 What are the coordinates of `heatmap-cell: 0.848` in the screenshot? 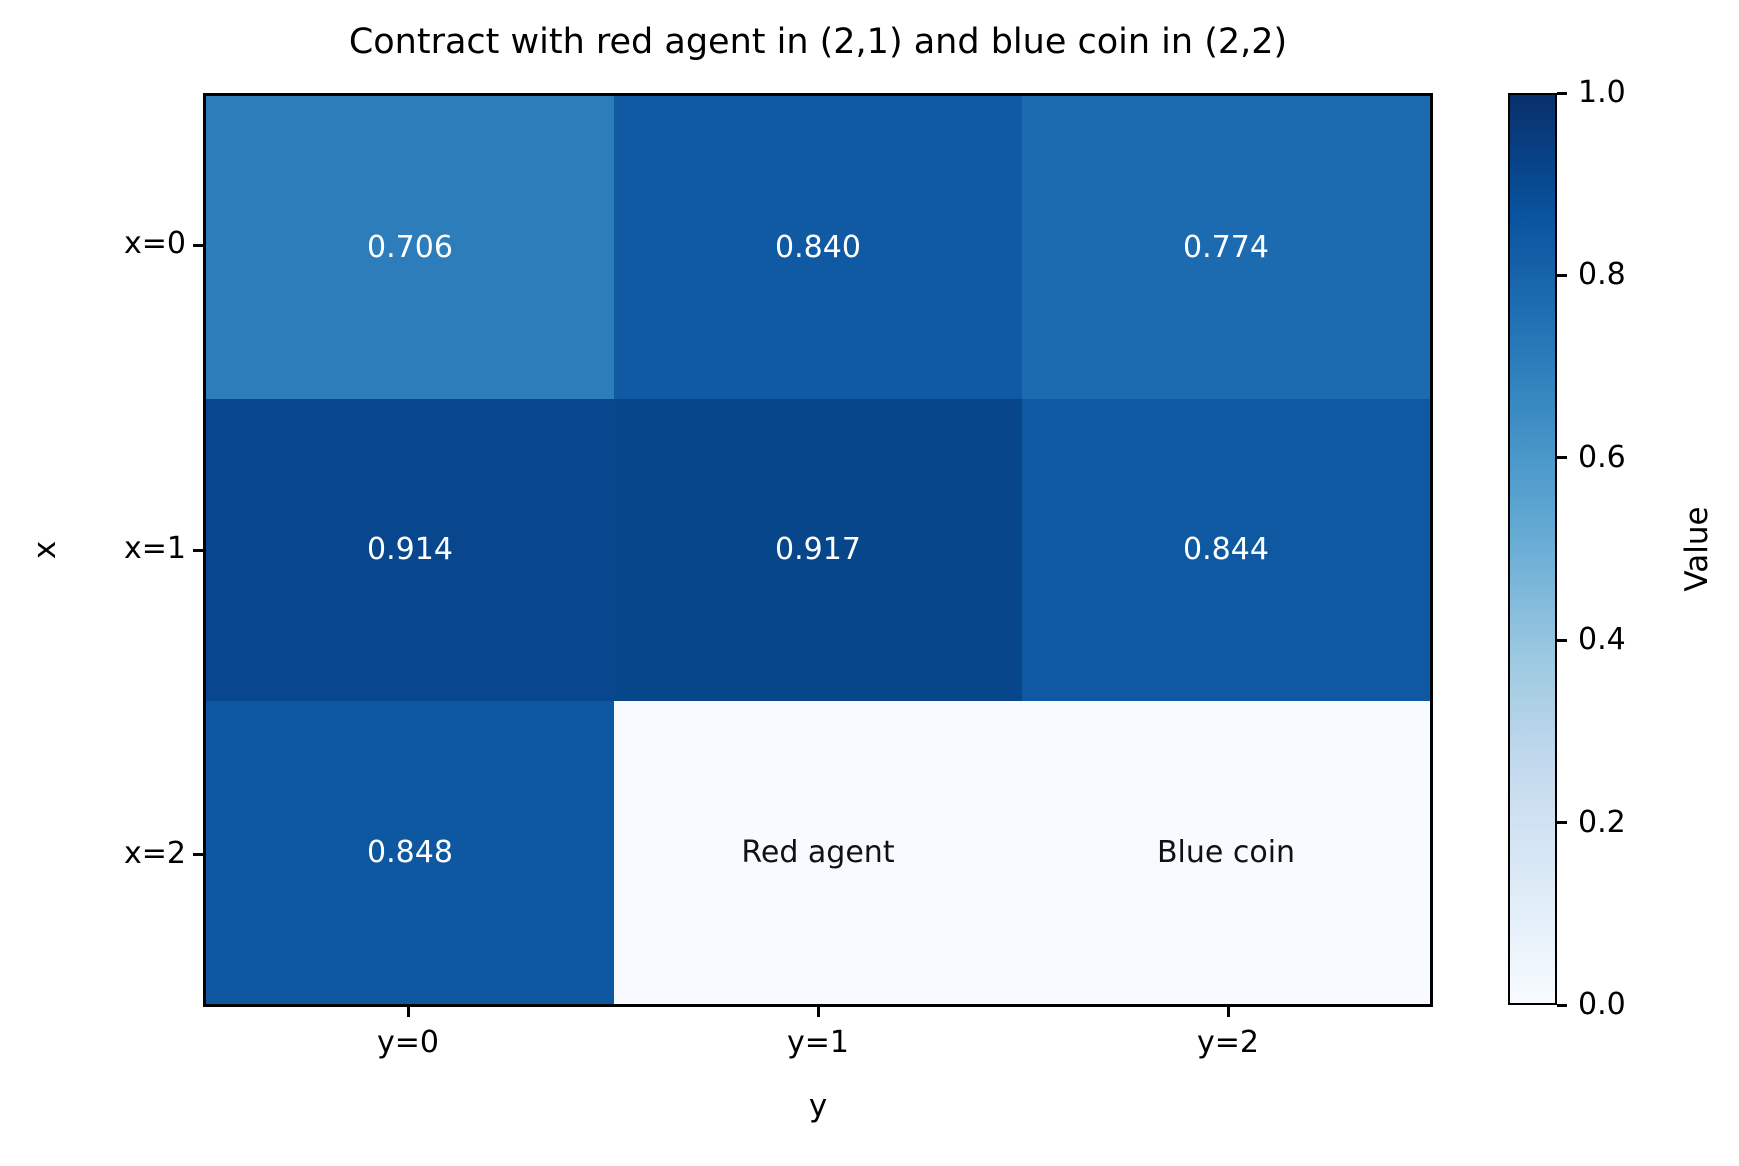 It's located at (410, 852).